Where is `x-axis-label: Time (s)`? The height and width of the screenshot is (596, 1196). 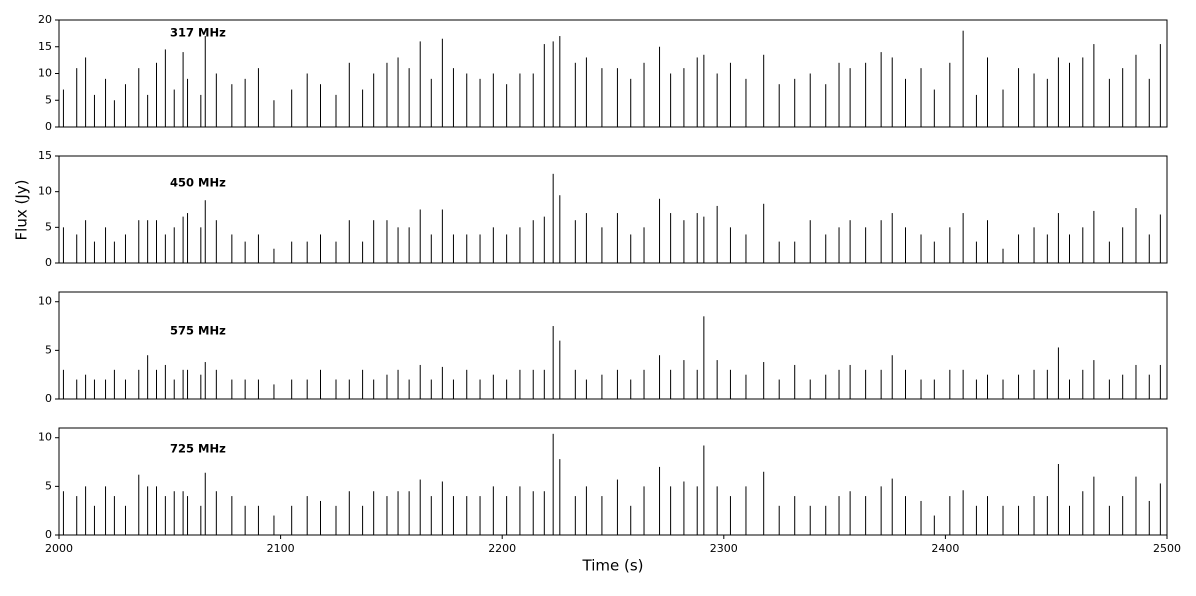 x-axis-label: Time (s) is located at coordinates (613, 566).